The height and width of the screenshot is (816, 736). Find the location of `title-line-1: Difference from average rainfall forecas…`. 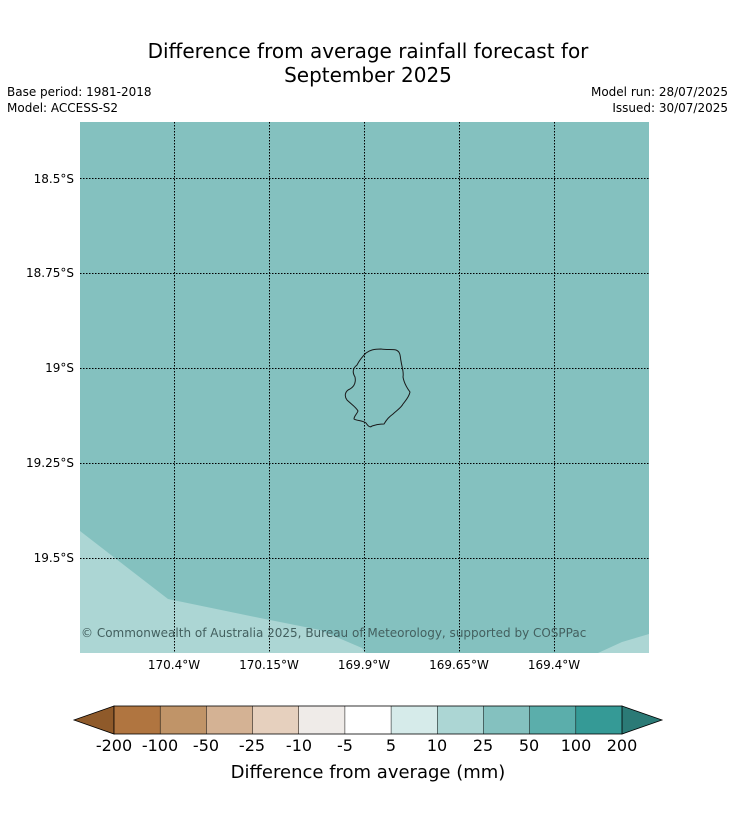

title-line-1: Difference from average rainfall forecas… is located at coordinates (368, 51).